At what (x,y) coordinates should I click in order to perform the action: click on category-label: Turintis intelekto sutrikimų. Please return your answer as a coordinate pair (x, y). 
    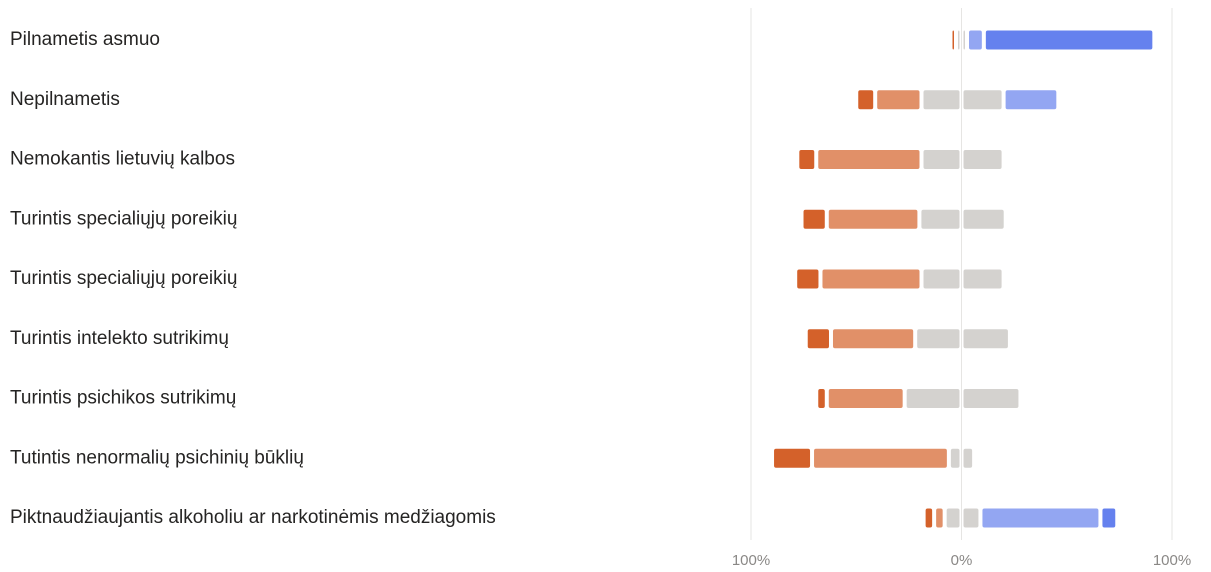
    Looking at the image, I should click on (119, 338).